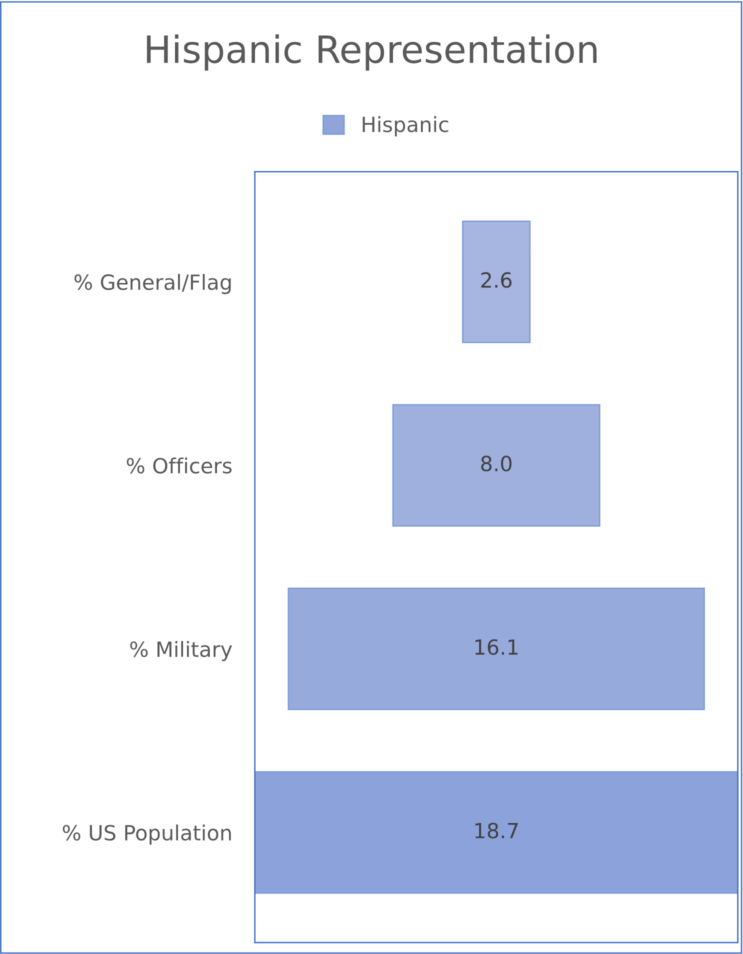  I want to click on data-label: 2.6, so click(496, 280).